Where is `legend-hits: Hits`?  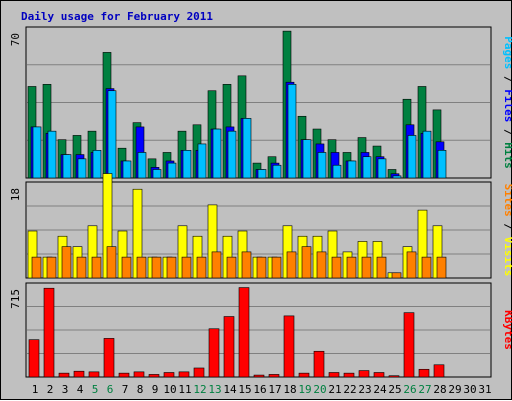 legend-hits: Hits is located at coordinates (507, 155).